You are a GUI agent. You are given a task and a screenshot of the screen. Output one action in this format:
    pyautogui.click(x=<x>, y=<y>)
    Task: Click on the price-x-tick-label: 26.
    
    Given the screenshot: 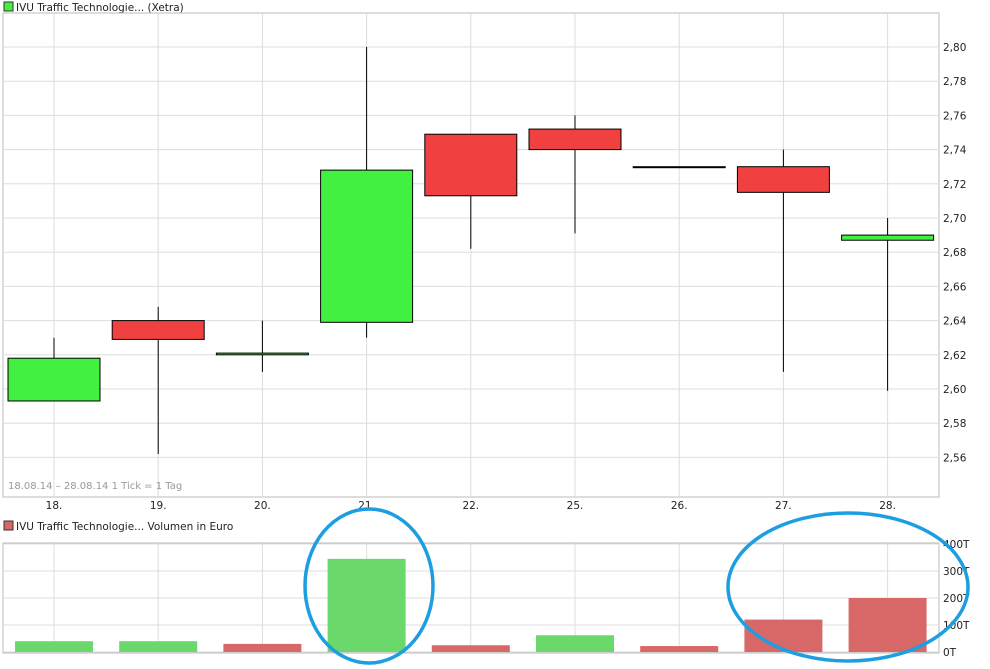 What is the action you would take?
    pyautogui.click(x=679, y=506)
    